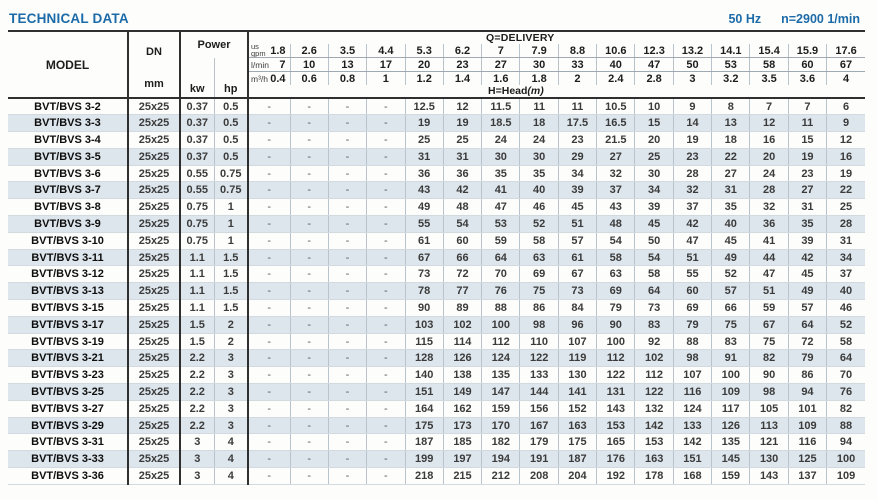 The height and width of the screenshot is (500, 878). I want to click on head-value-cell: 60, so click(463, 241).